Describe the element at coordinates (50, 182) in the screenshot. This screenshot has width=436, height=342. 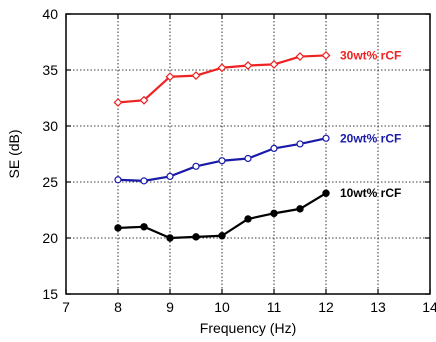
I see `y-tick-label: 25` at that location.